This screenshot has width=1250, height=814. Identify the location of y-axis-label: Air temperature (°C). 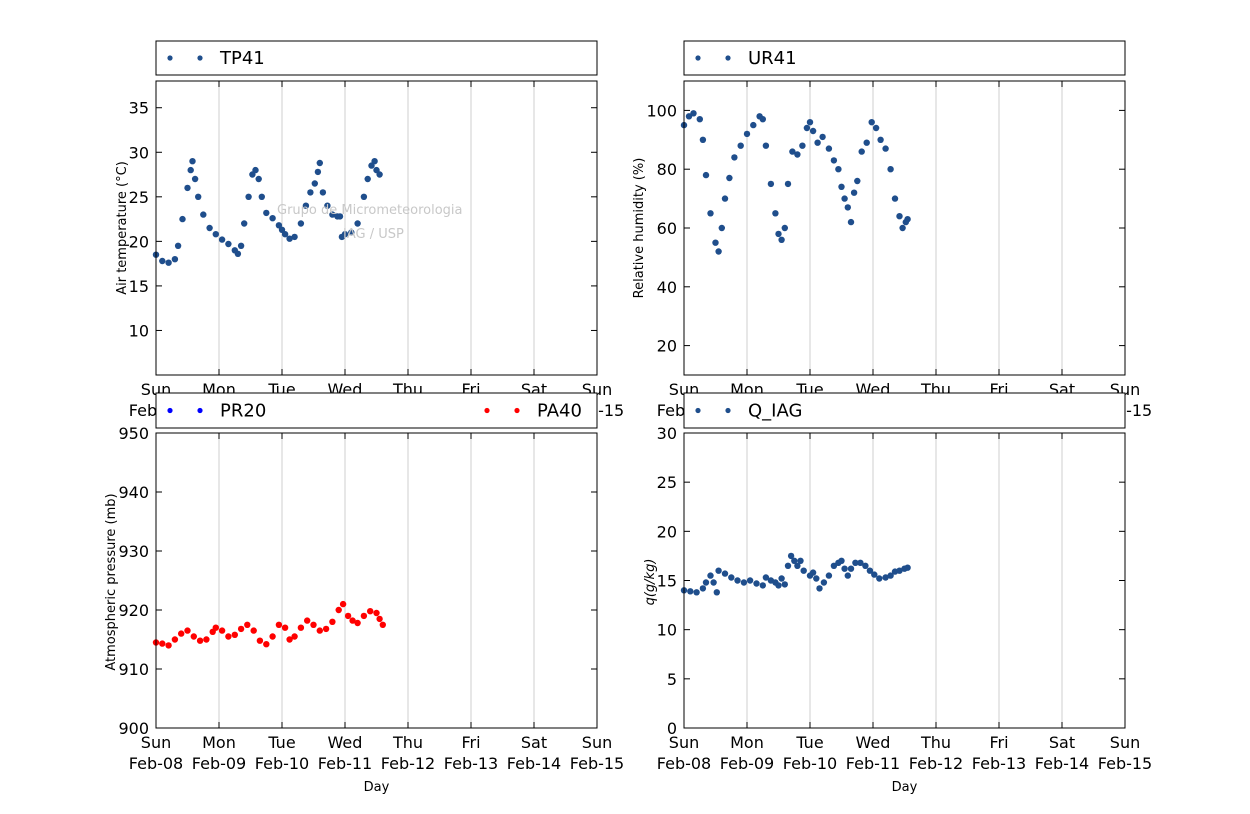
(122, 228).